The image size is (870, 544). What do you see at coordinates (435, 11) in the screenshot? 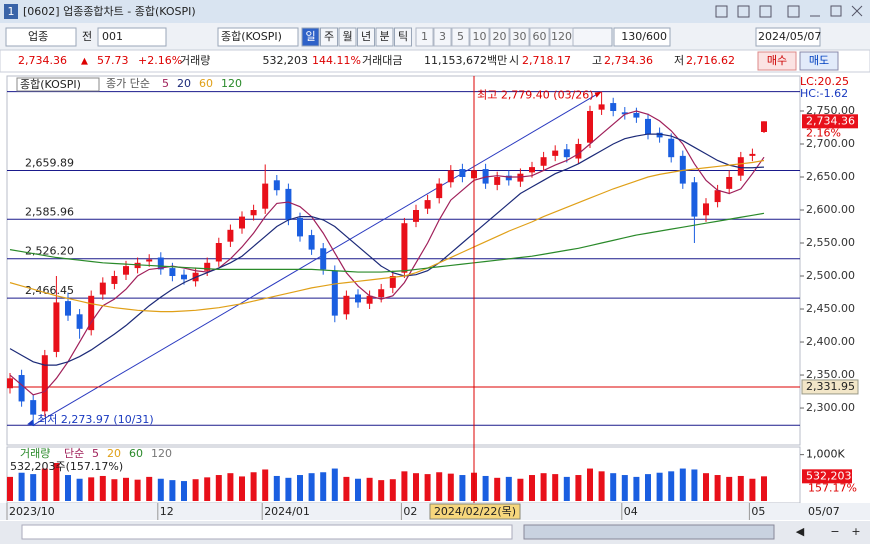
I see `title-bar` at bounding box center [435, 11].